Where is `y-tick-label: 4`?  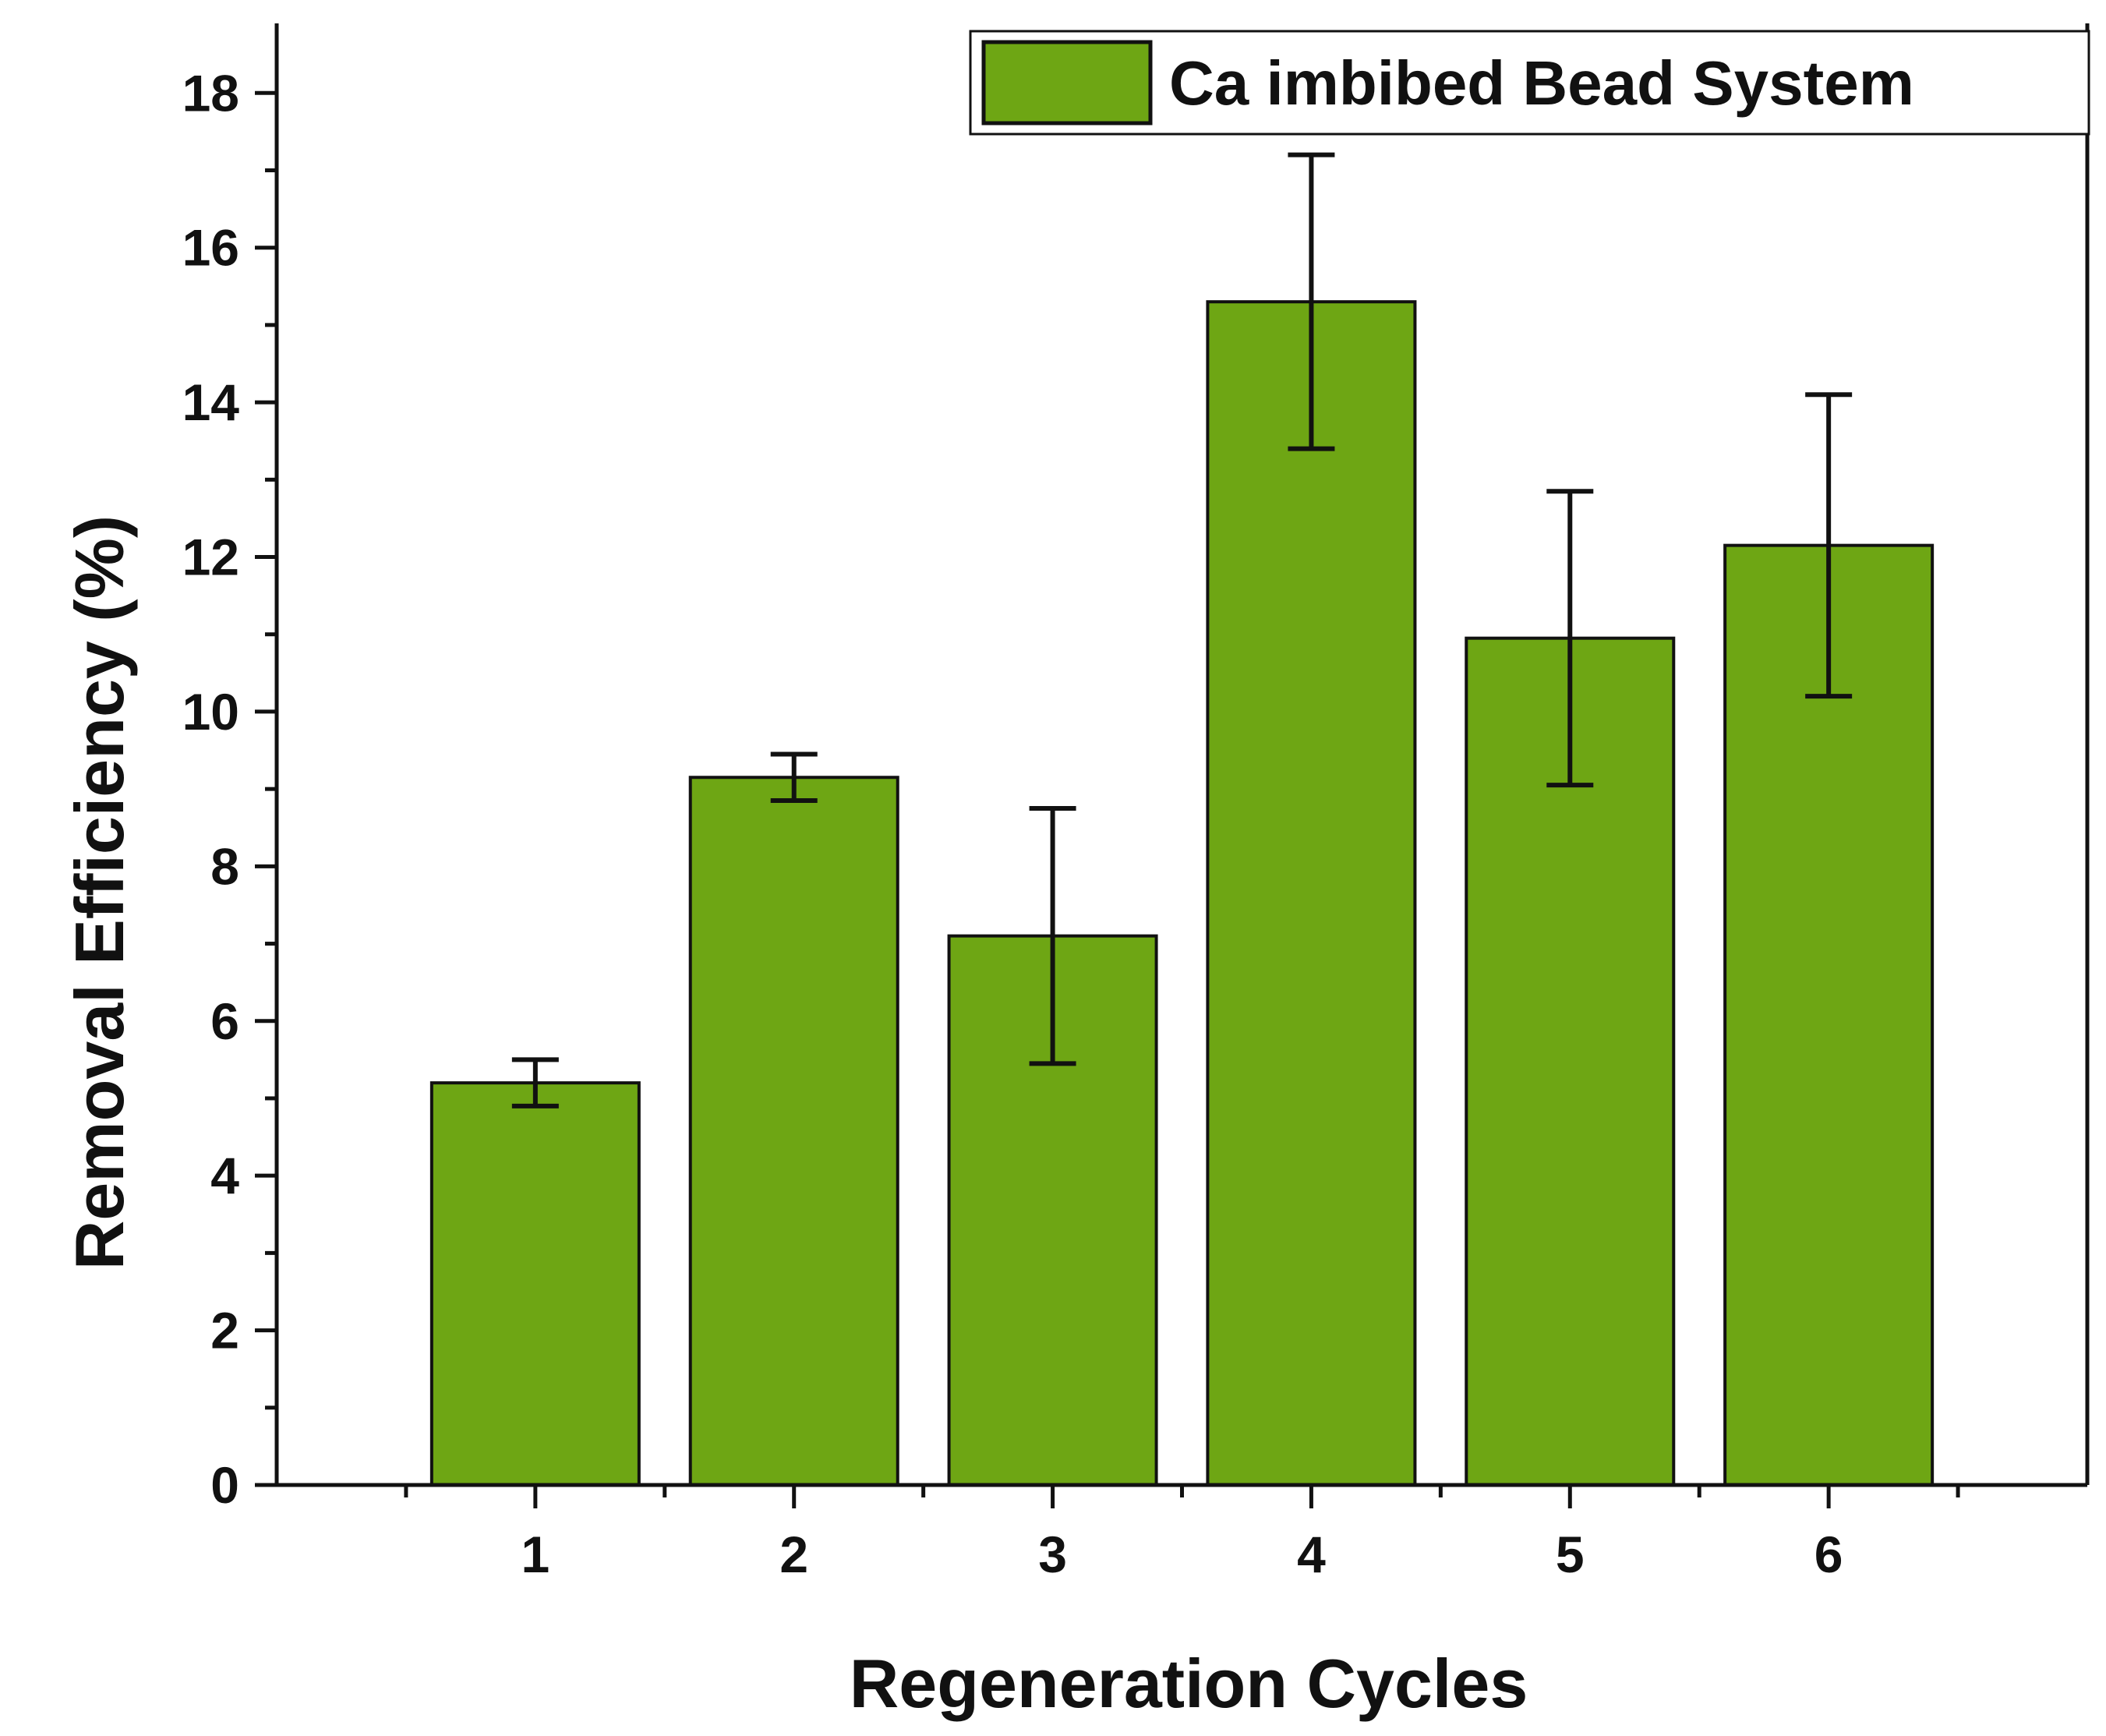
y-tick-label: 4 is located at coordinates (224, 1175).